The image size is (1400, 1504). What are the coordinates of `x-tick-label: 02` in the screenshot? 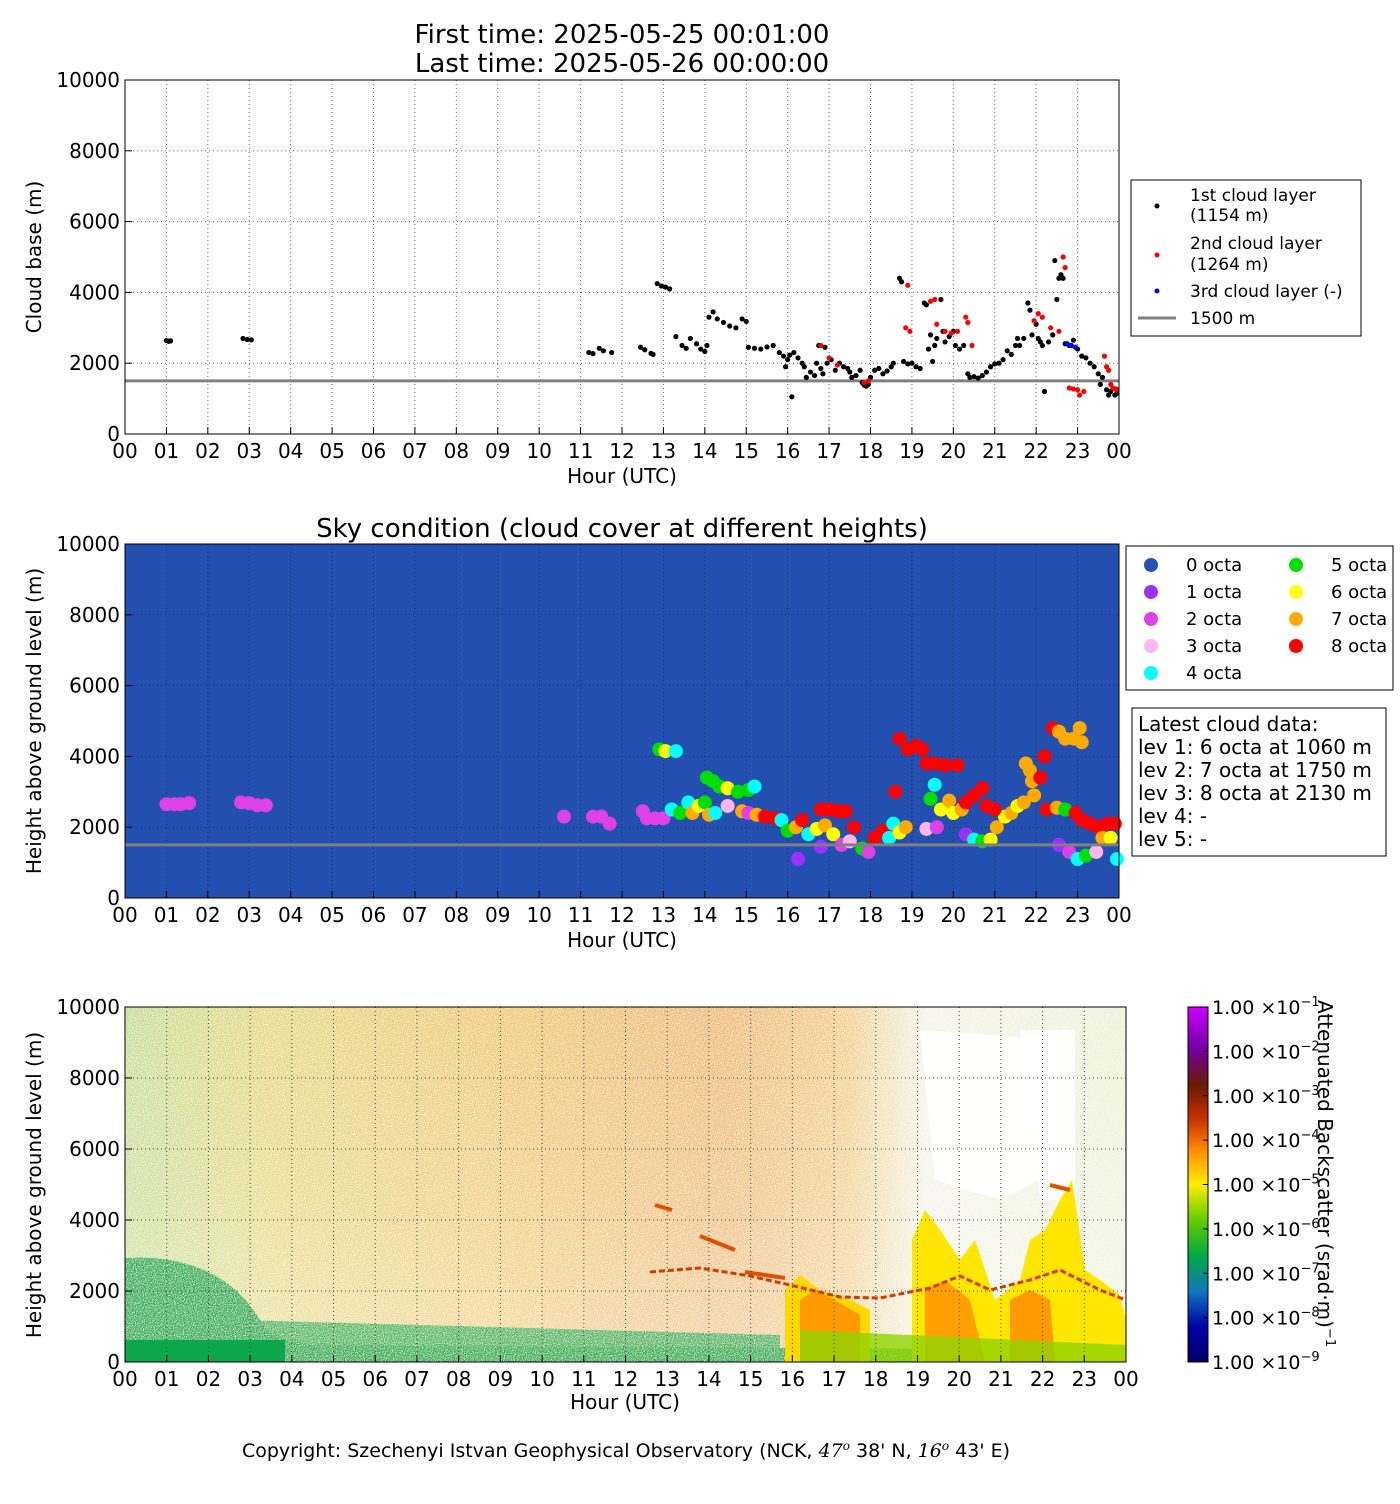 It's located at (207, 915).